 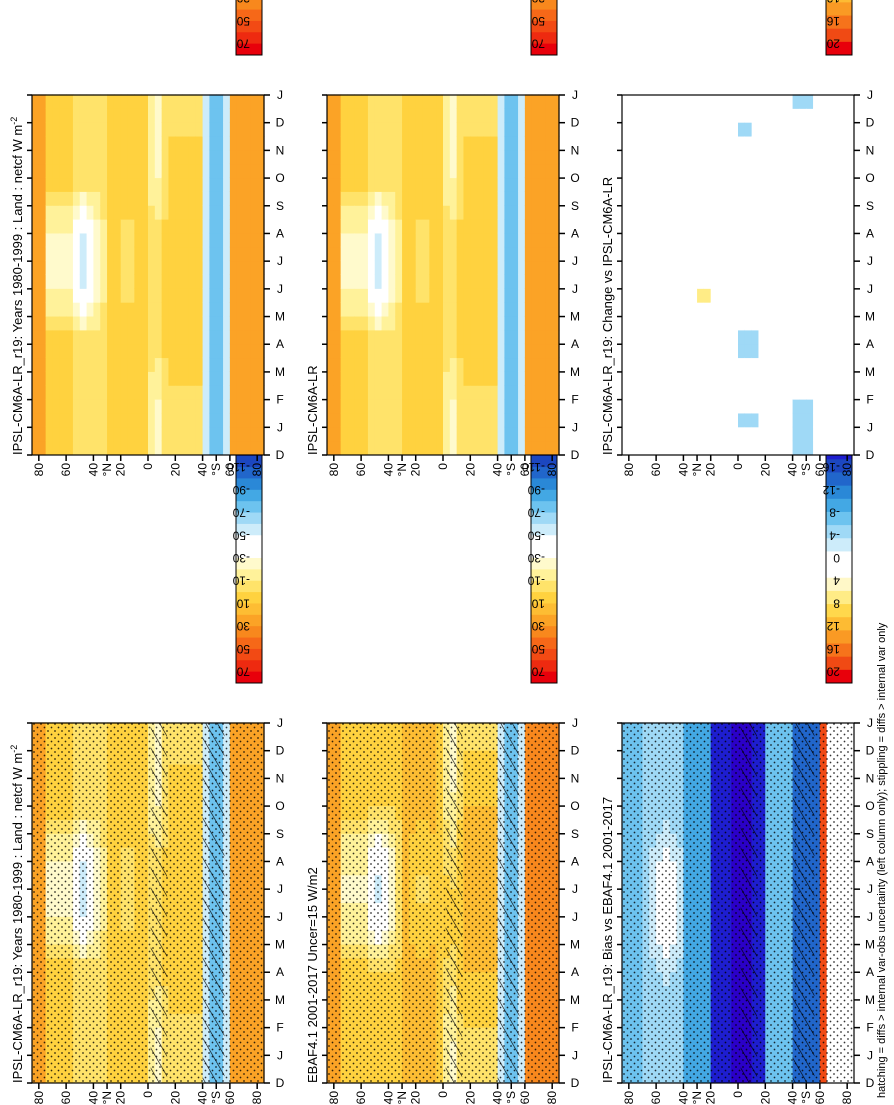 What do you see at coordinates (683, 1098) in the screenshot?
I see `y-tick-label: 40` at bounding box center [683, 1098].